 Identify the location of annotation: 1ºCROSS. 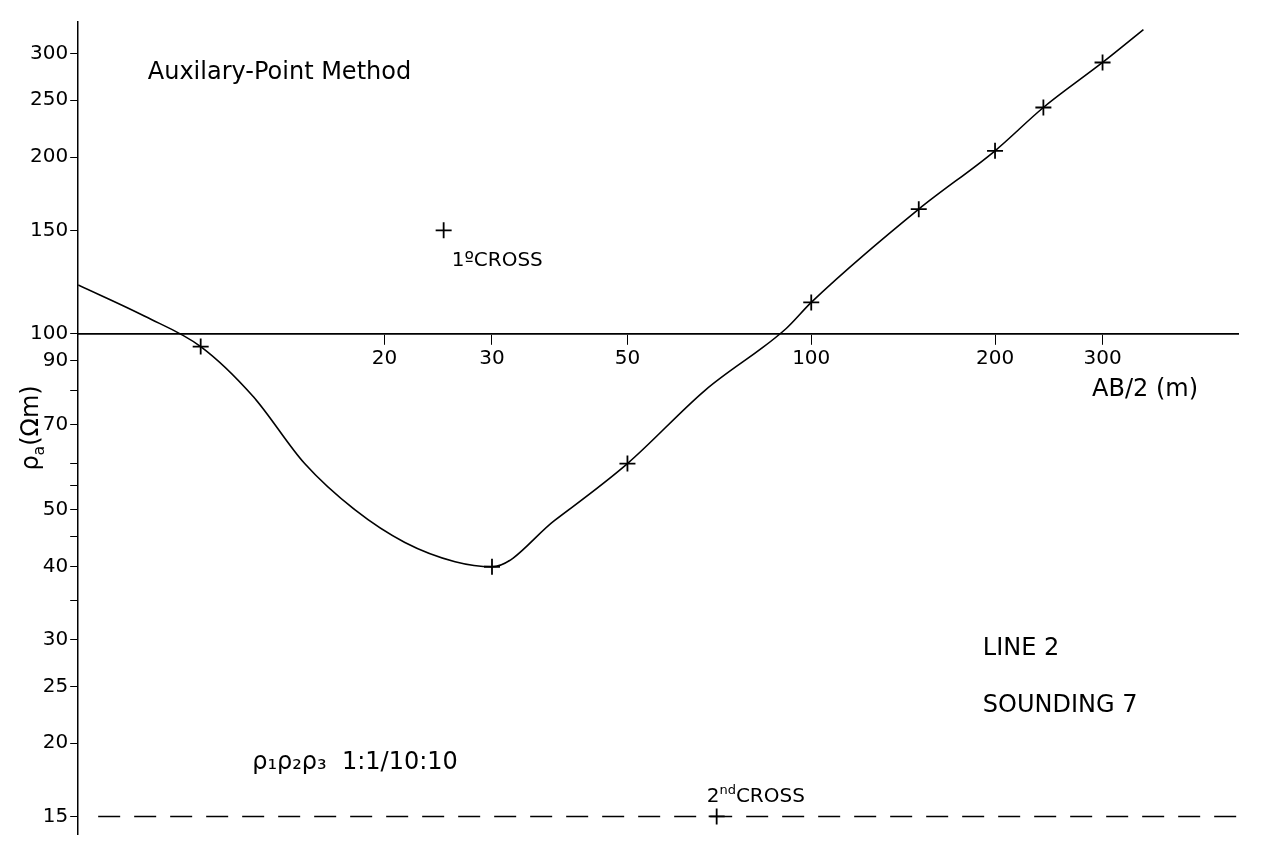
(497, 259).